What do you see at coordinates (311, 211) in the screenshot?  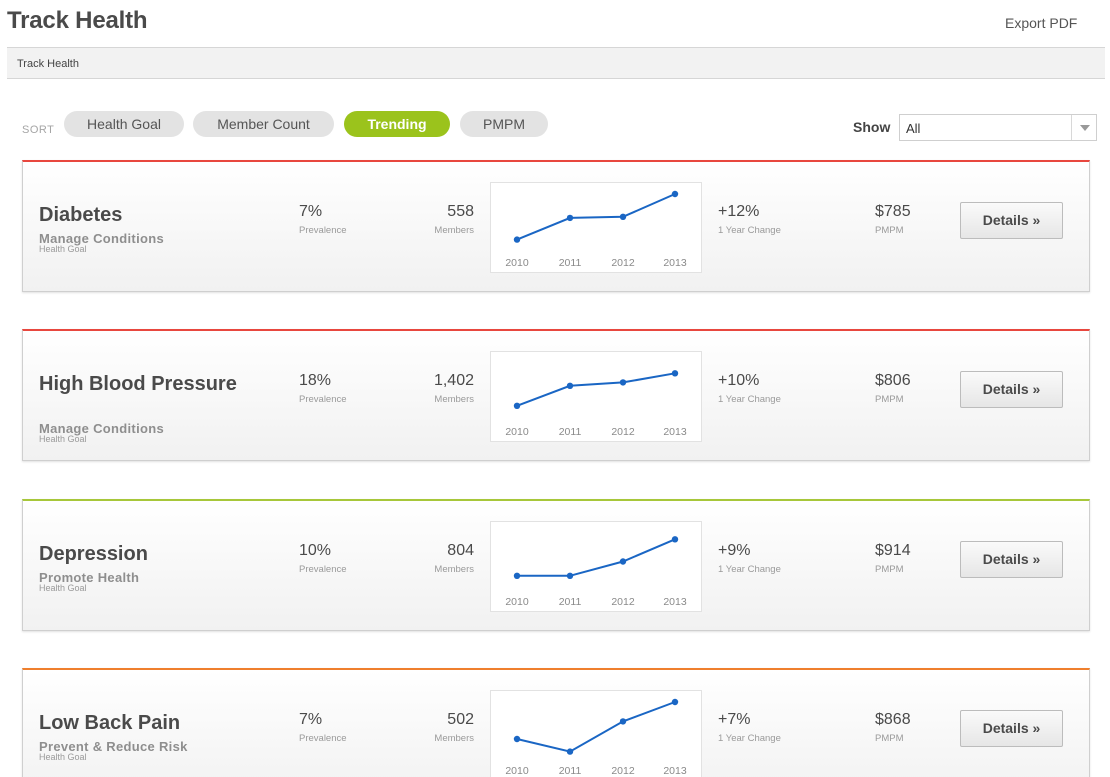 I see `prevalence-value: 7%` at bounding box center [311, 211].